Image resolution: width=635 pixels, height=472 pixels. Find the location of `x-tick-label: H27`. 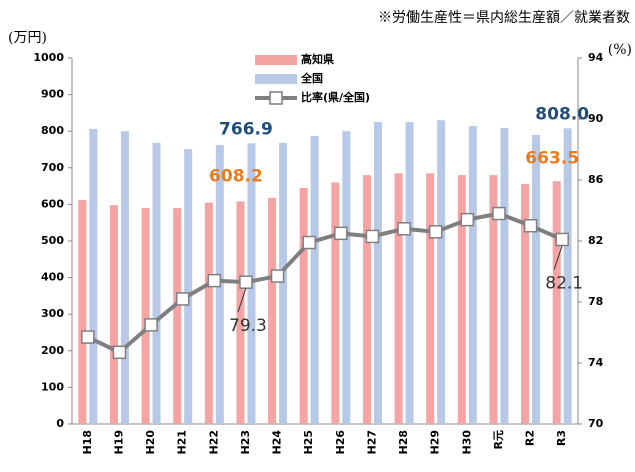

x-tick-label: H27 is located at coordinates (371, 442).